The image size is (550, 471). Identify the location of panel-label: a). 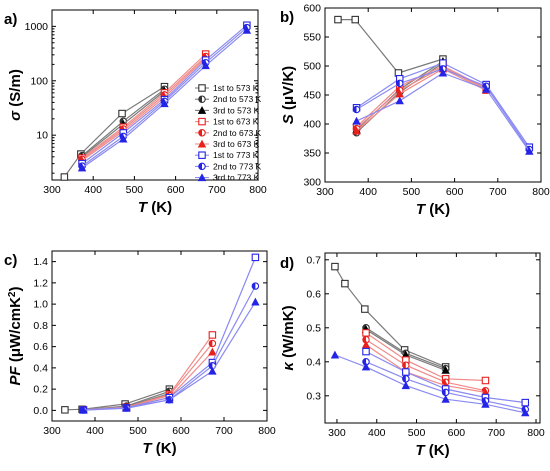
(10, 19).